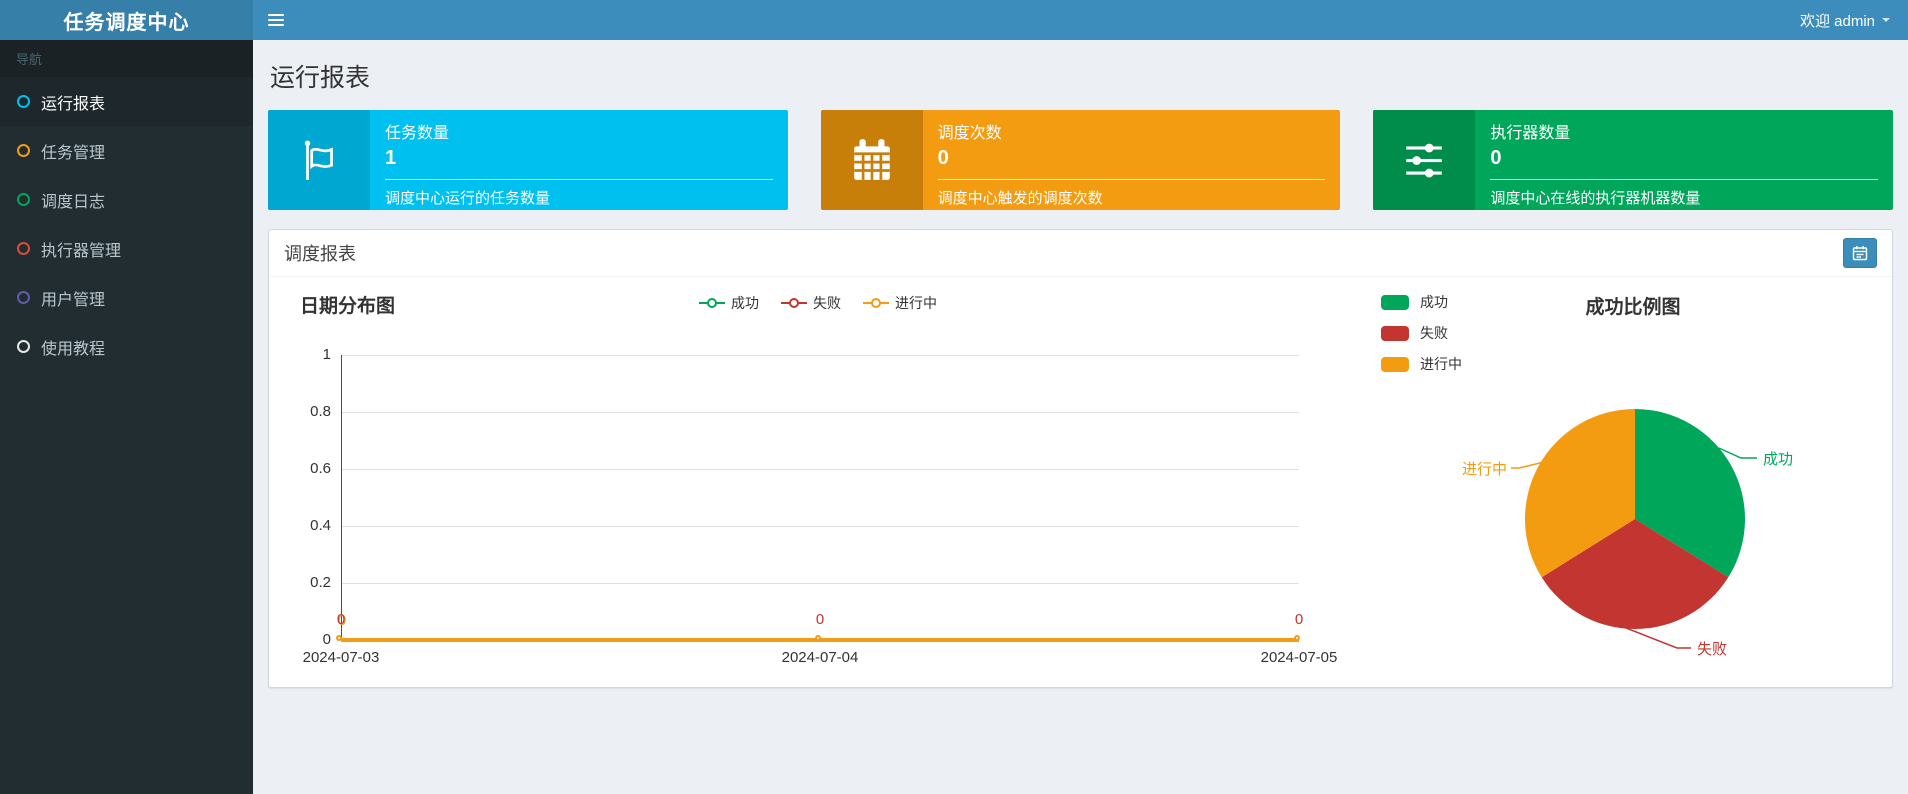 The height and width of the screenshot is (794, 1908). I want to click on card-description: 调度中心触发的调度次数, so click(1020, 198).